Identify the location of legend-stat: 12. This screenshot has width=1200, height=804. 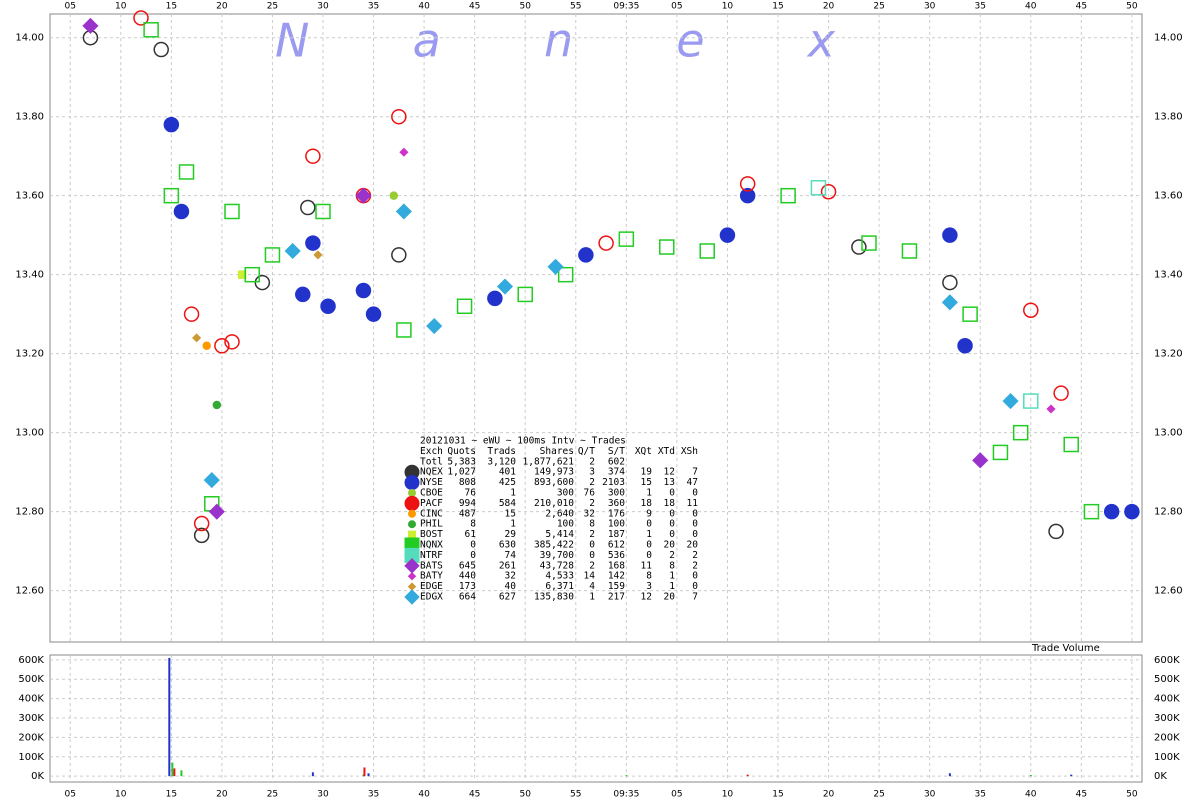
(669, 472).